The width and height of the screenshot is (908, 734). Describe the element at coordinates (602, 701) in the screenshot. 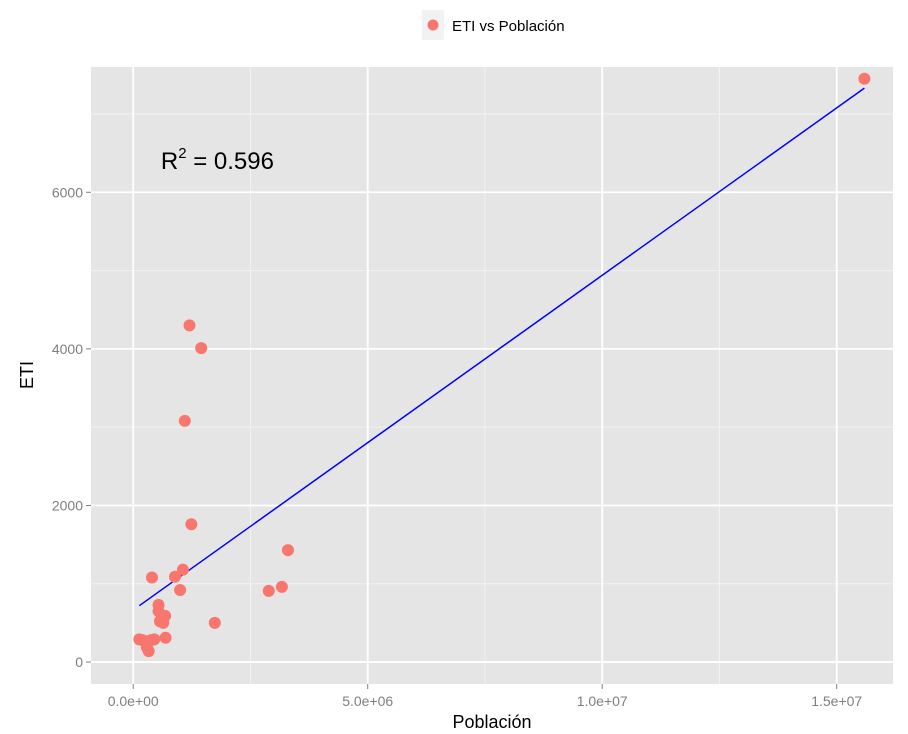

I see `x-tick-label: 1.0e+07` at that location.